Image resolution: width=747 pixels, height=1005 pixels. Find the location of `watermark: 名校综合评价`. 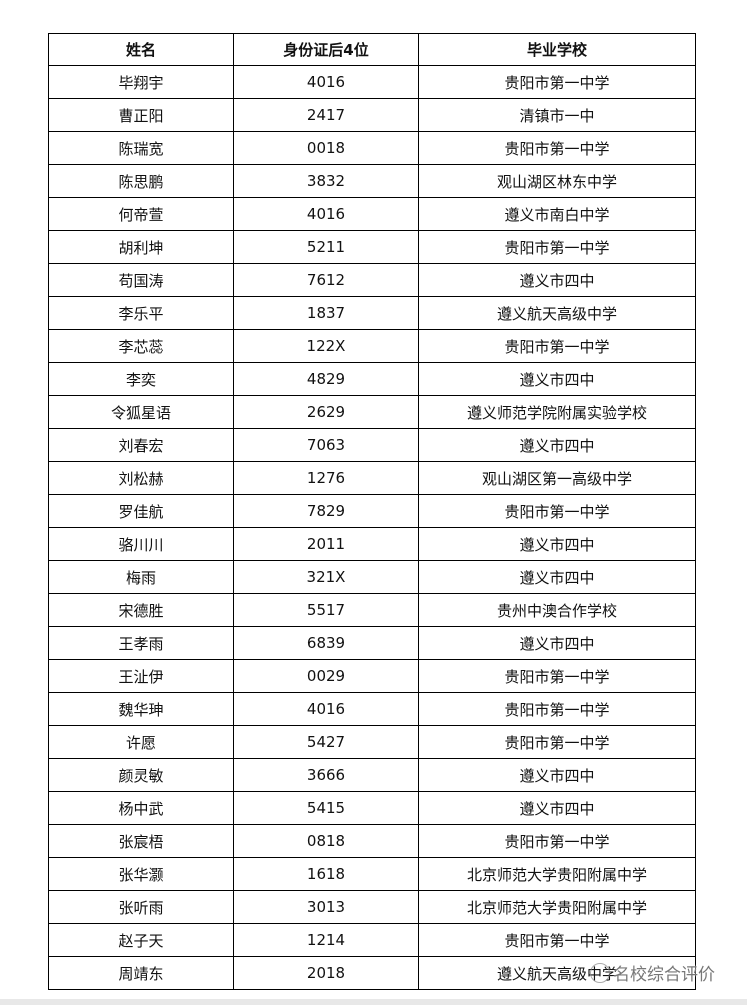

watermark: 名校综合评价 is located at coordinates (652, 972).